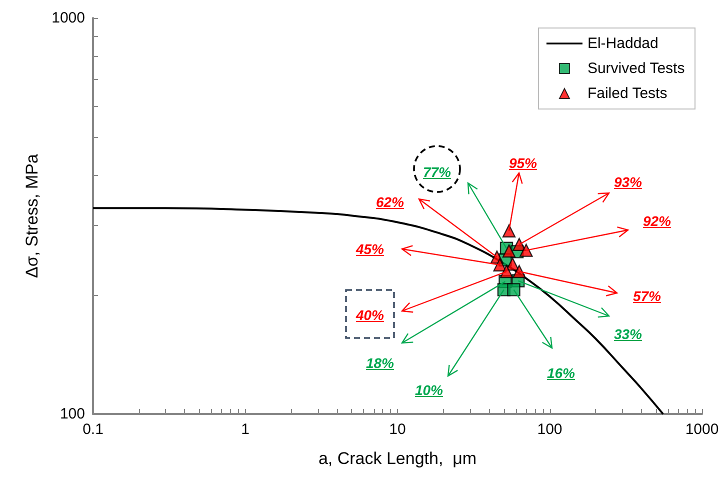  Describe the element at coordinates (397, 458) in the screenshot. I see `x-axis-title: a, Crack Length, μm` at that location.